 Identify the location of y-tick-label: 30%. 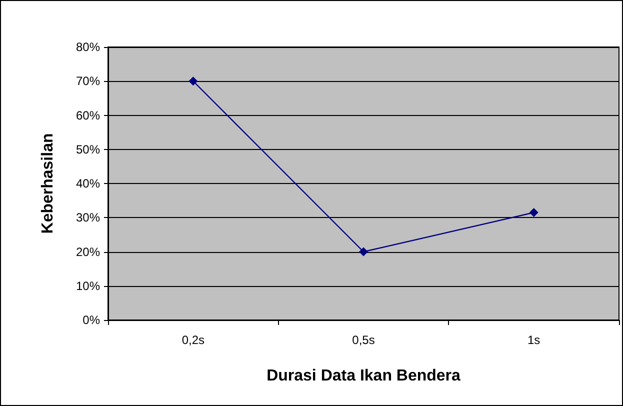
(88, 217).